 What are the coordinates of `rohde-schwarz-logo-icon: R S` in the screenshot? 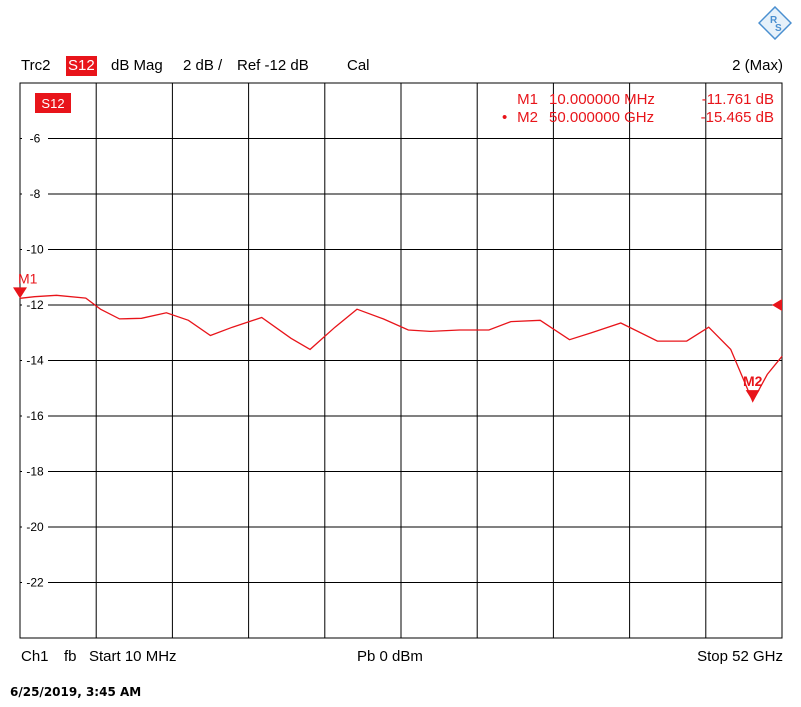 It's located at (775, 23).